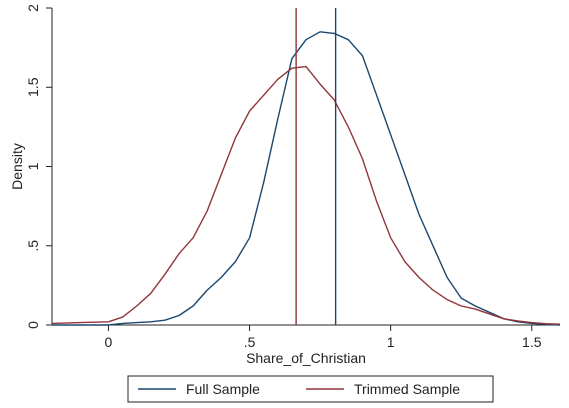  What do you see at coordinates (391, 342) in the screenshot?
I see `x-tick-label: 1` at bounding box center [391, 342].